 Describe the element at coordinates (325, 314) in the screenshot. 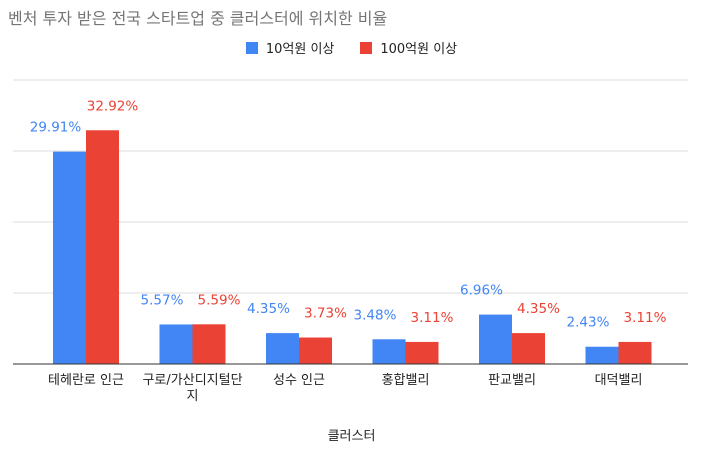

I see `data-label-2-3: 3.73%` at that location.